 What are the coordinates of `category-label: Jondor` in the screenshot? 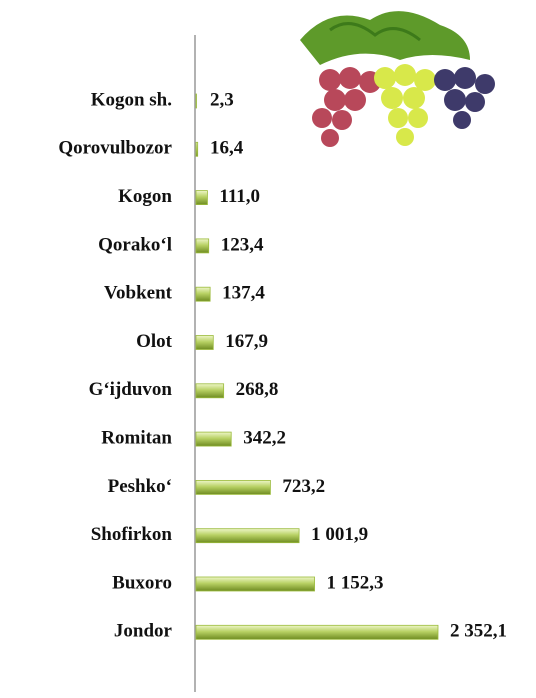 It's located at (143, 631).